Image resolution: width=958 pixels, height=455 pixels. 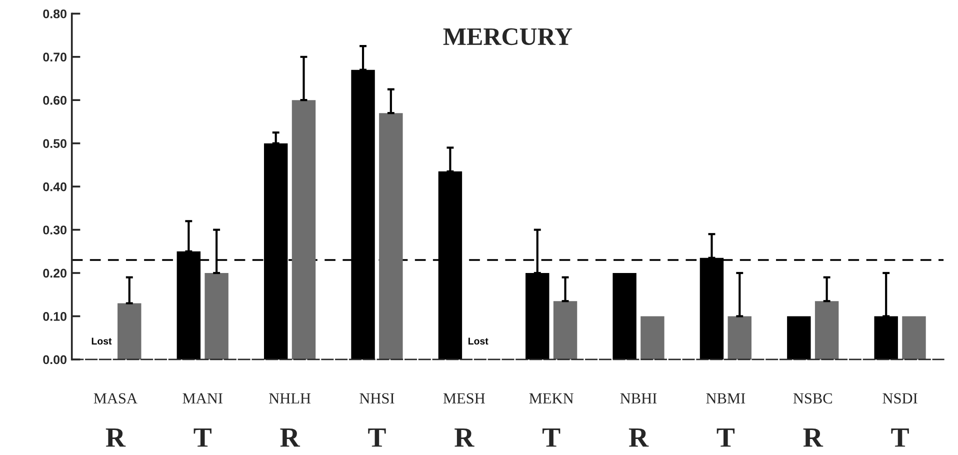 What do you see at coordinates (507, 37) in the screenshot?
I see `chart-title: MERCURY` at bounding box center [507, 37].